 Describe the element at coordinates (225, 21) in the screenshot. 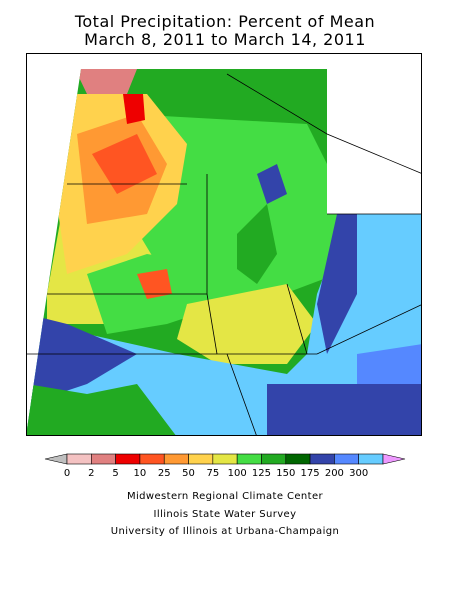

I see `map-title-line1: Total Precipitation: Percent of Mean` at that location.